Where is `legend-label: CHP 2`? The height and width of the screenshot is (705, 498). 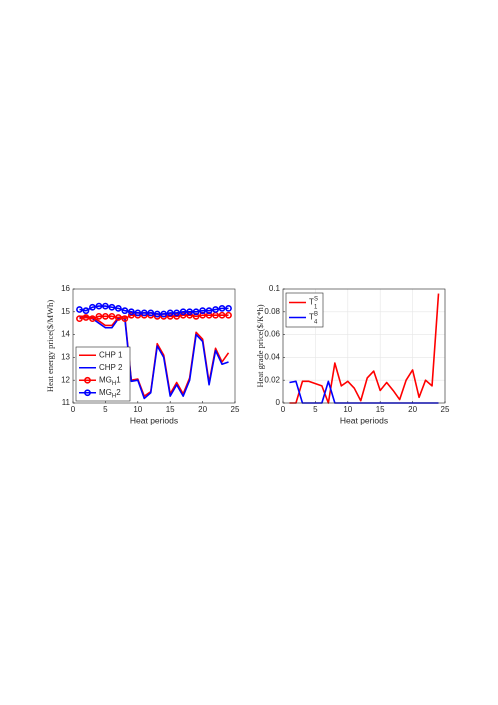 legend-label: CHP 2 is located at coordinates (111, 367).